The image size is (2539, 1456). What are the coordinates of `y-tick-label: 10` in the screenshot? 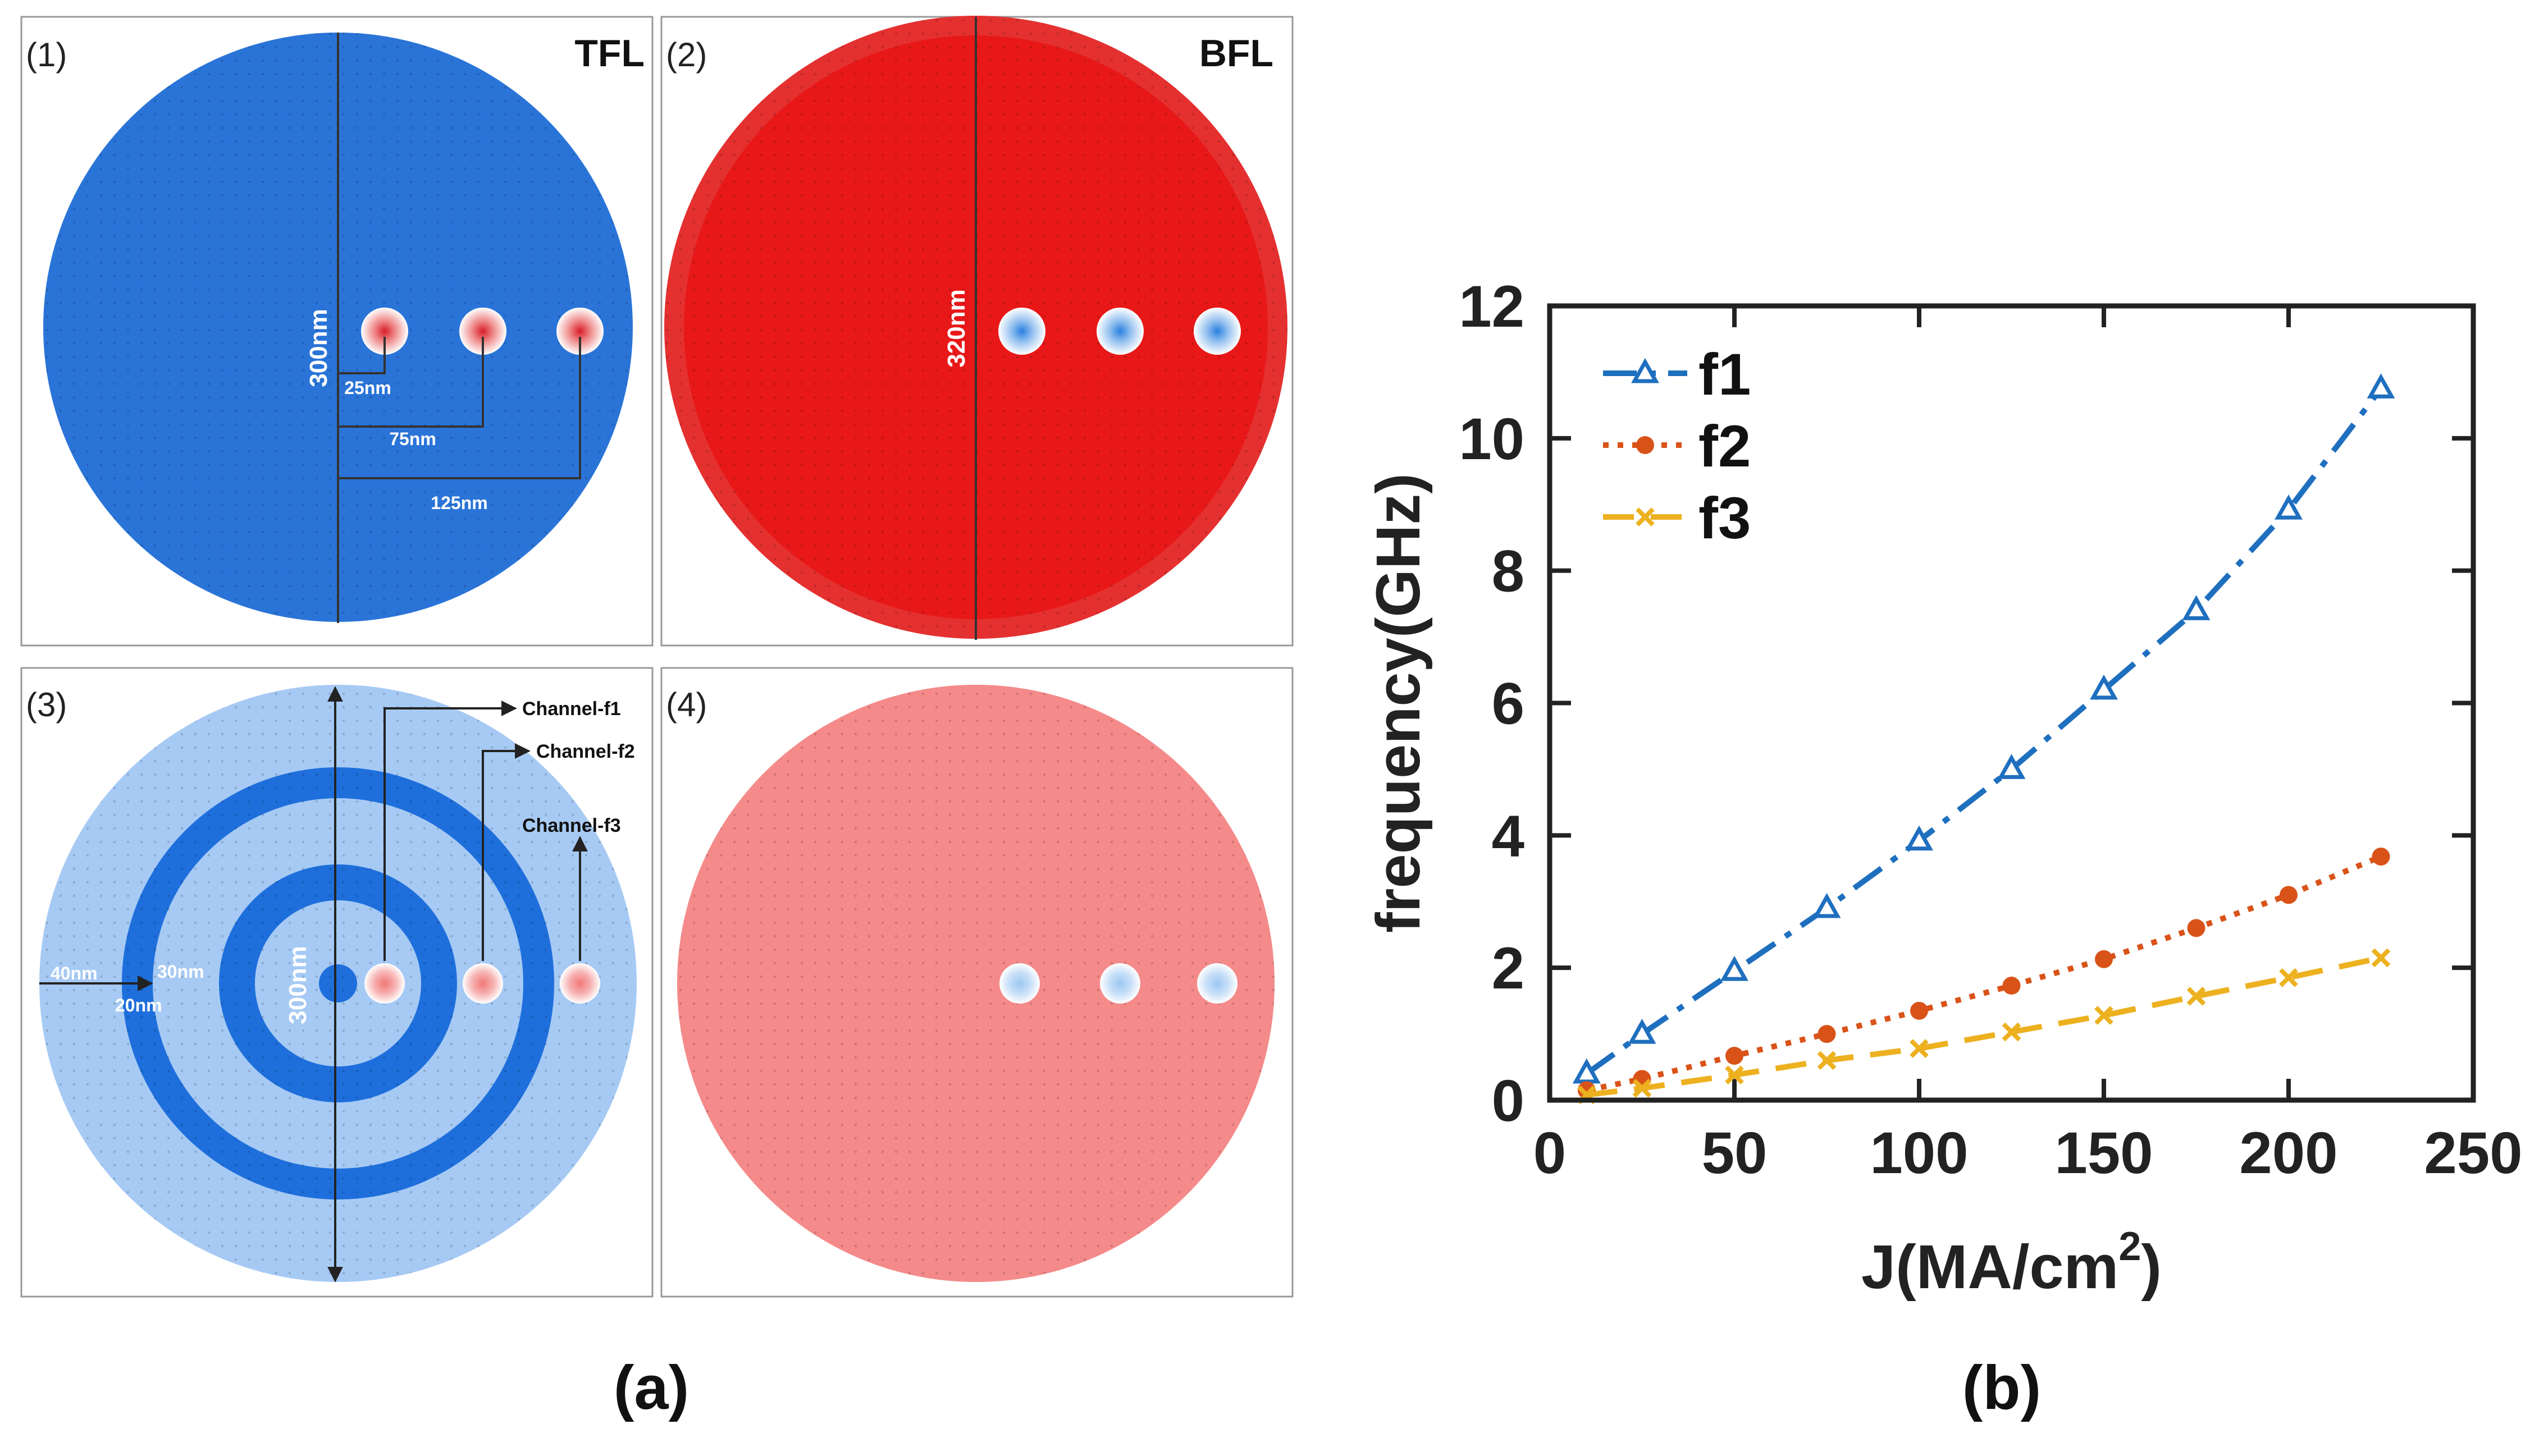 It's located at (1491, 439).